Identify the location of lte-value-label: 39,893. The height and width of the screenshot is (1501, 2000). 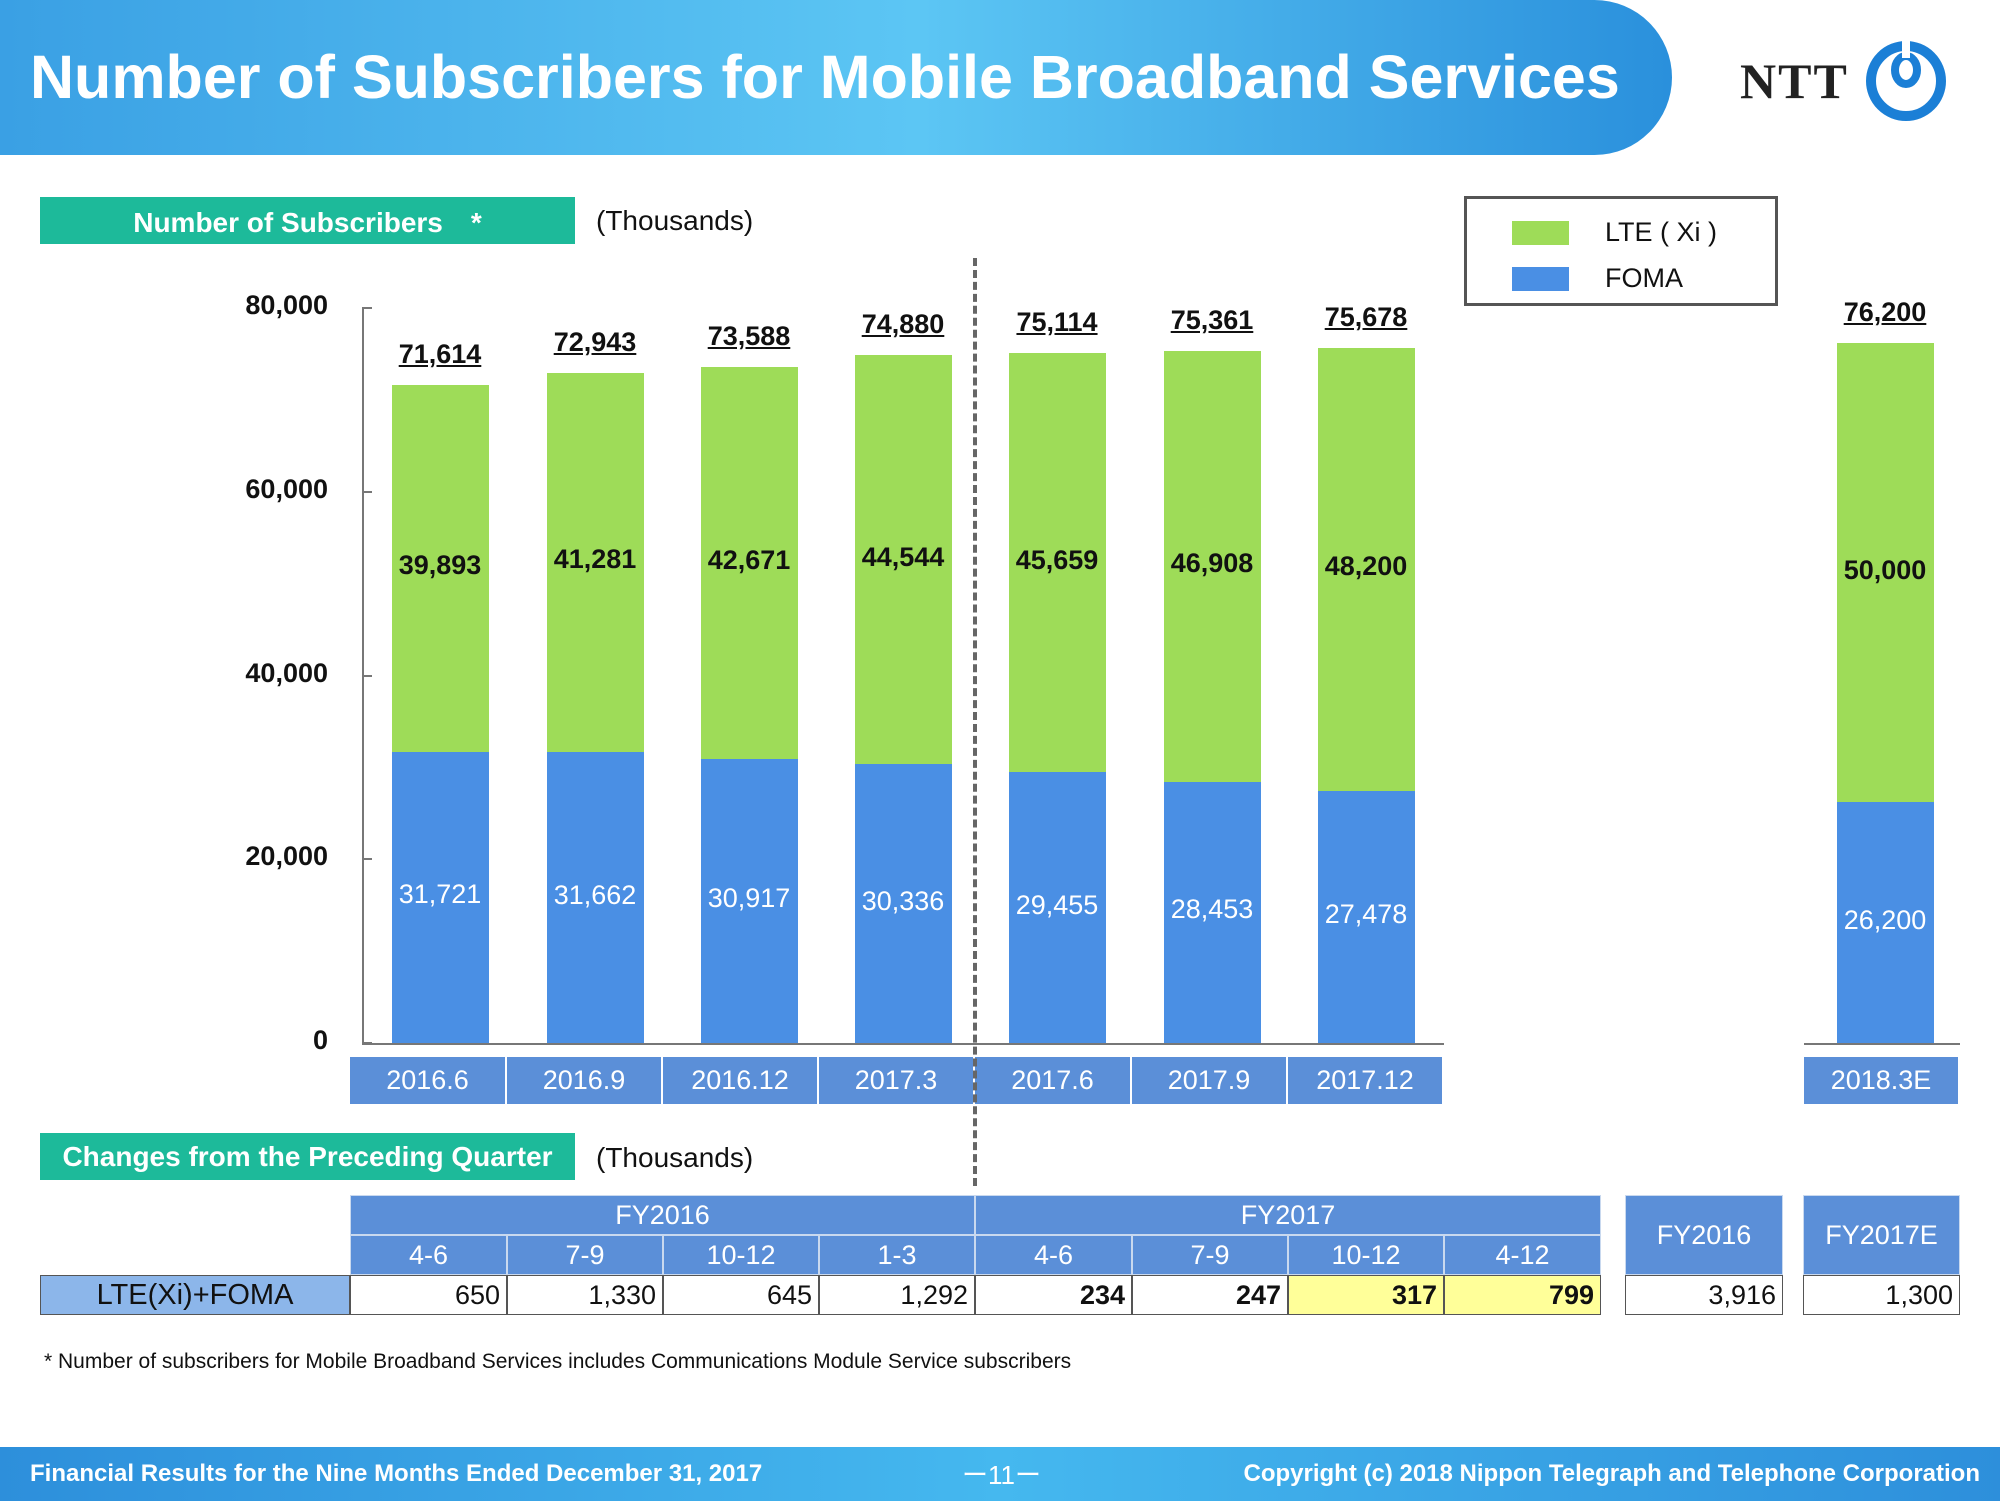
(440, 565).